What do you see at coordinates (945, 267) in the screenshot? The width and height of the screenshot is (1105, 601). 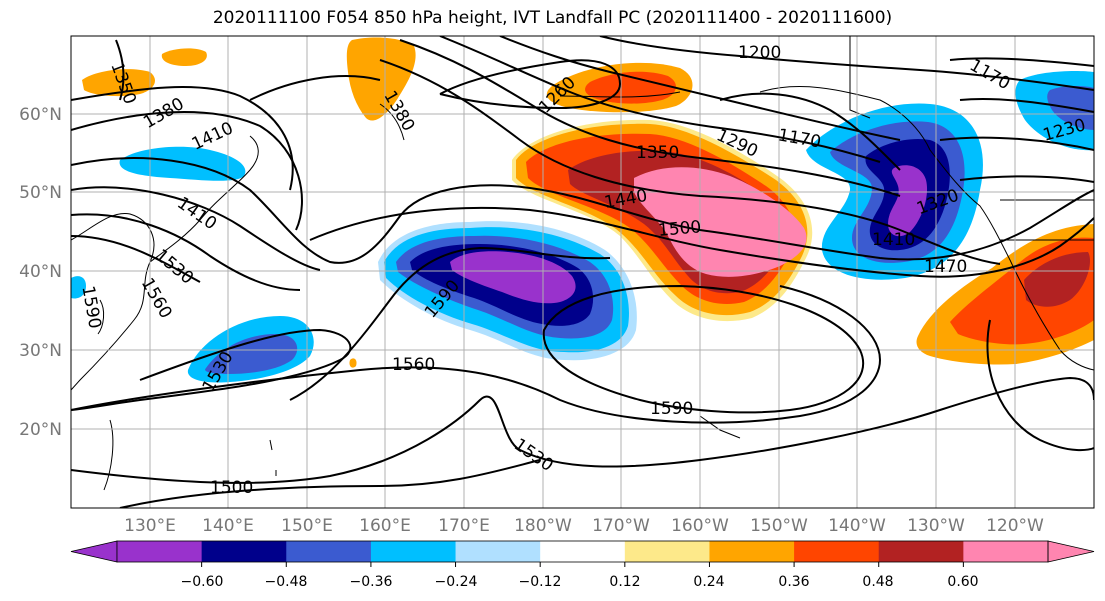 I see `contour-label: 1470` at bounding box center [945, 267].